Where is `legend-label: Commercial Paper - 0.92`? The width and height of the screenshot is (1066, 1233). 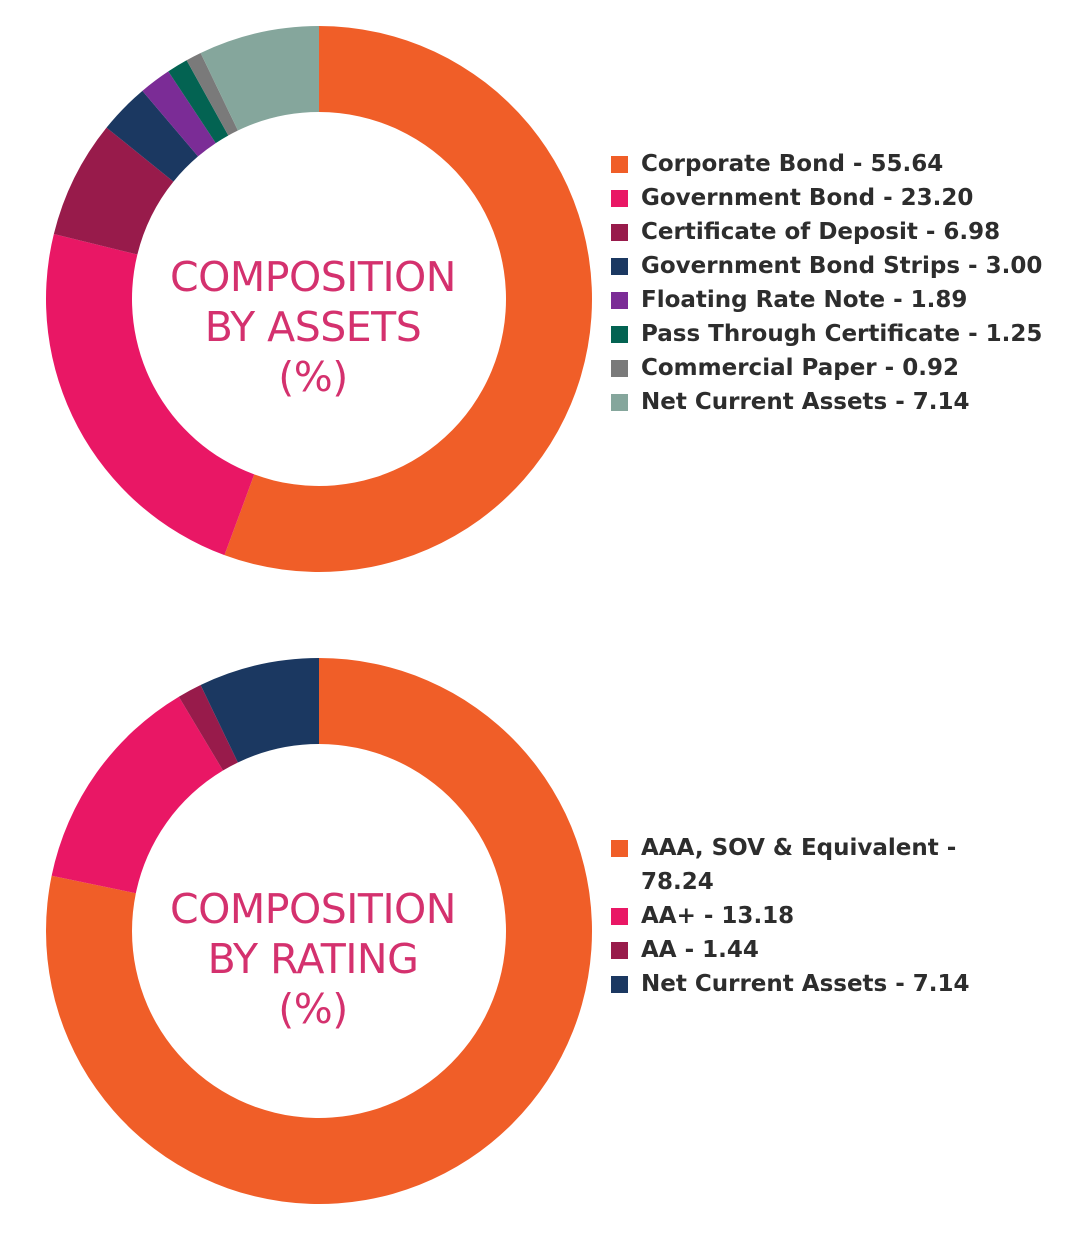 legend-label: Commercial Paper - 0.92 is located at coordinates (800, 368).